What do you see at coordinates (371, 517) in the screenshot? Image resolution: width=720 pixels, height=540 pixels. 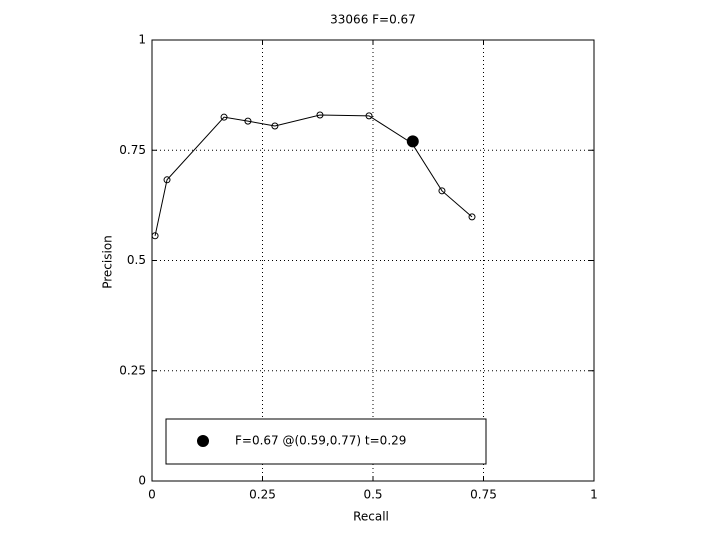 I see `x-axis-label: Recall` at bounding box center [371, 517].